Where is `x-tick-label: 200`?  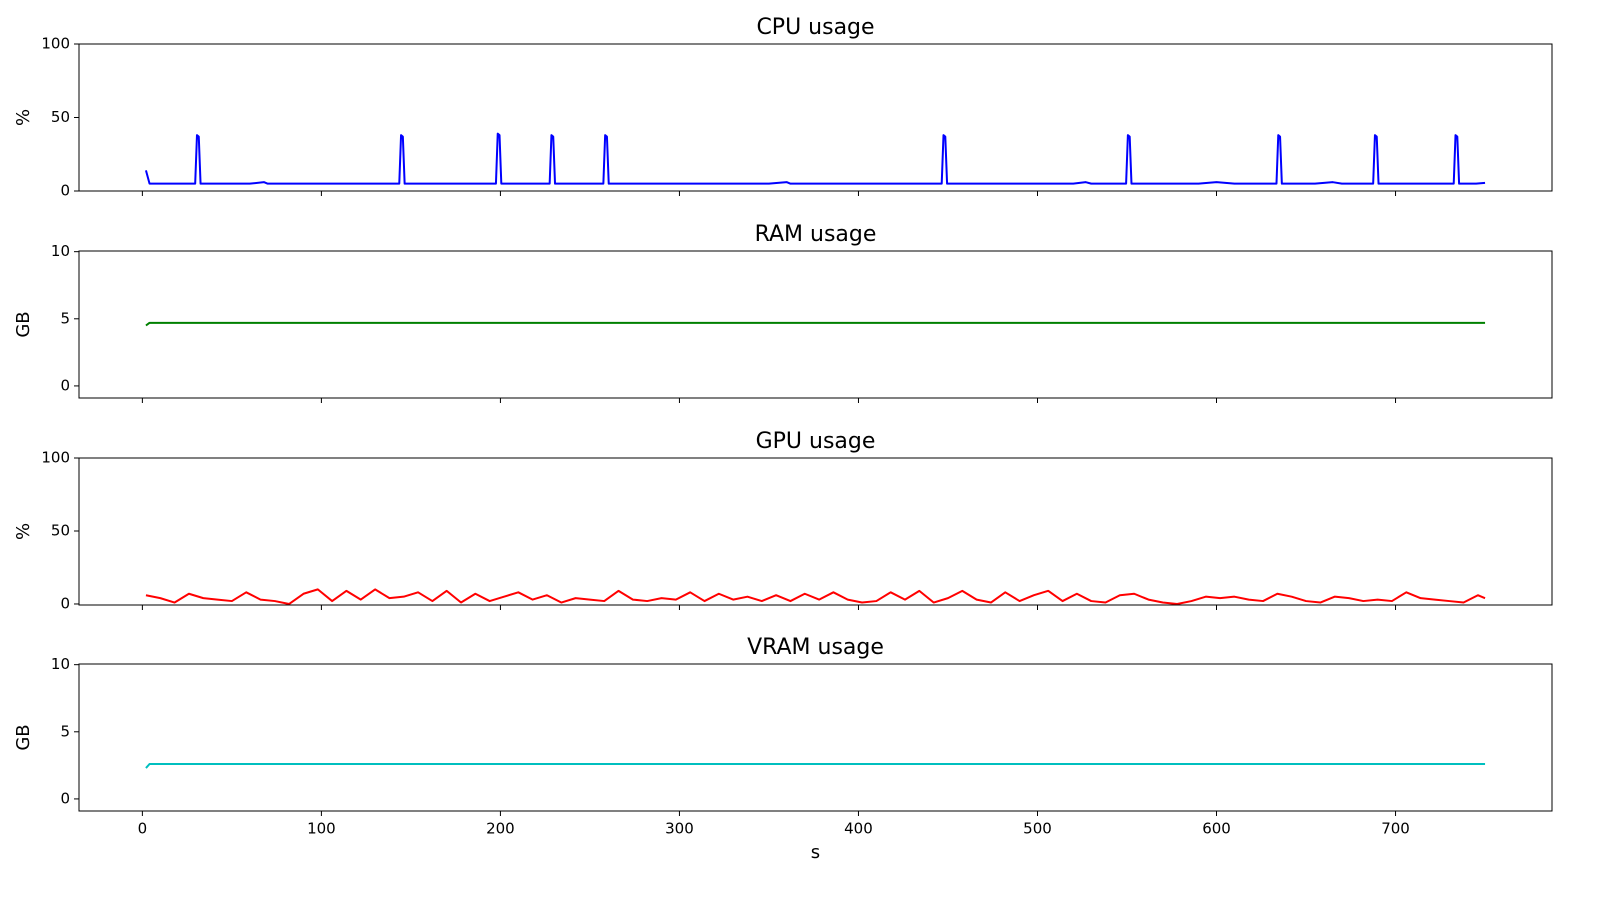
x-tick-label: 200 is located at coordinates (500, 829).